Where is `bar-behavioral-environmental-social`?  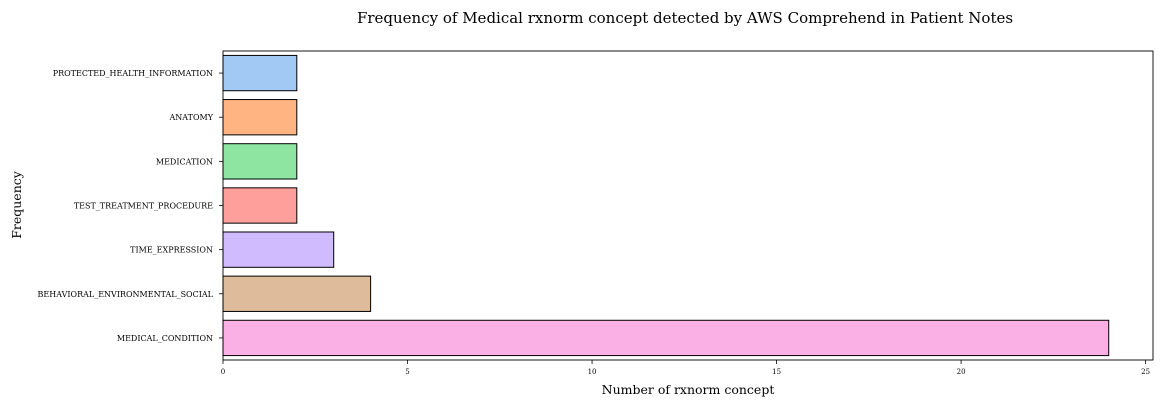 bar-behavioral-environmental-social is located at coordinates (297, 293).